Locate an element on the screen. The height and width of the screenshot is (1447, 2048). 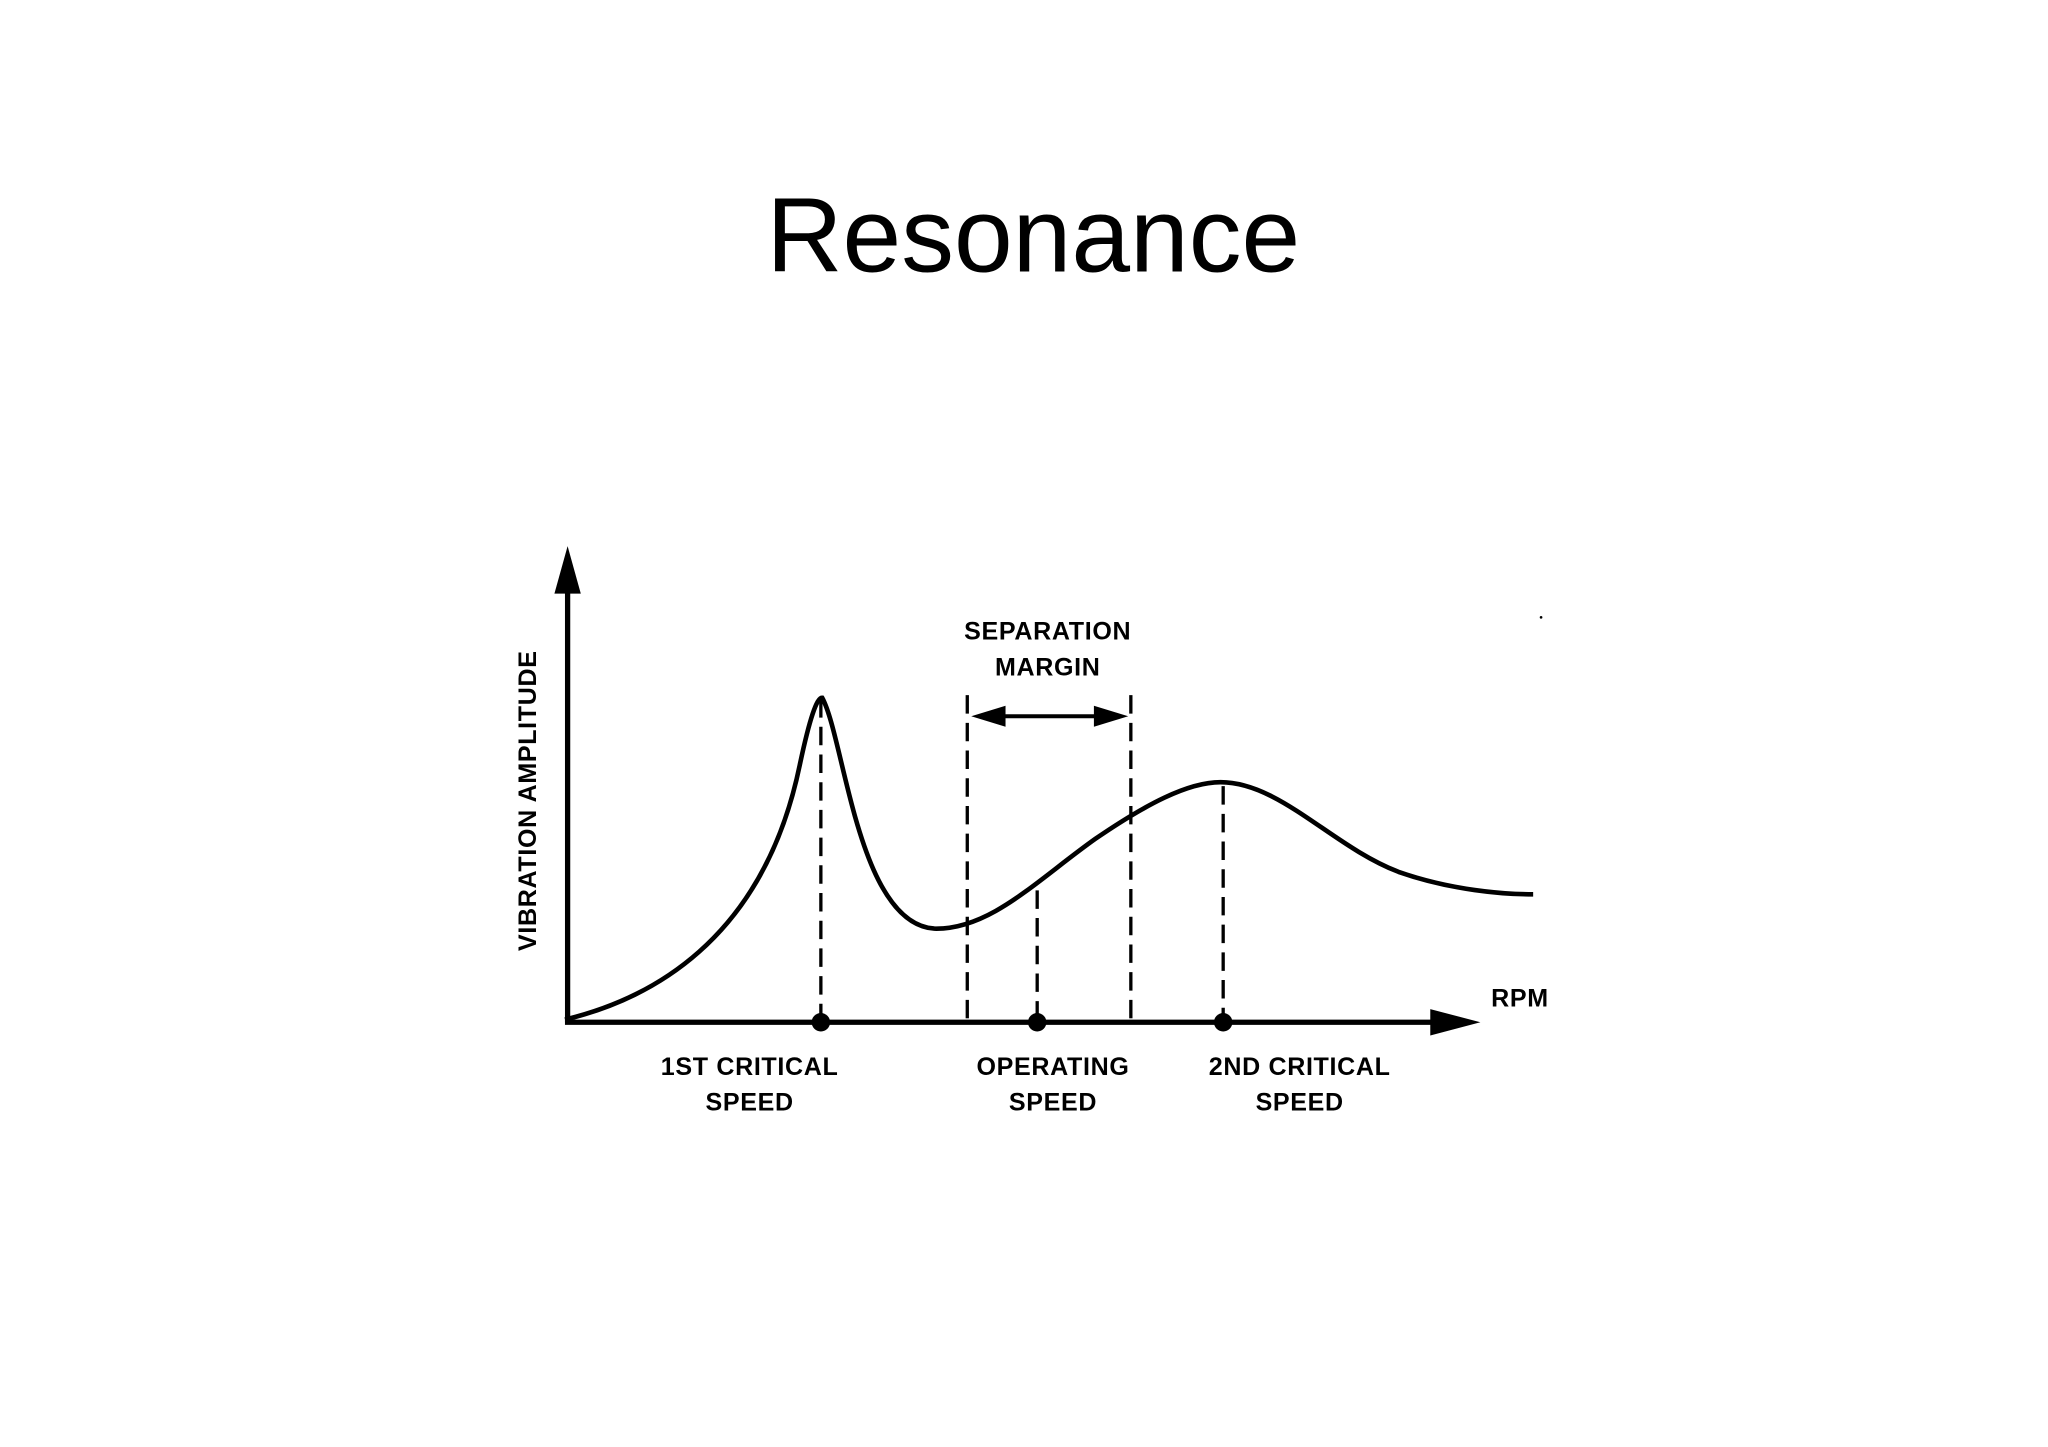
y-axis-arrow is located at coordinates (567, 570).